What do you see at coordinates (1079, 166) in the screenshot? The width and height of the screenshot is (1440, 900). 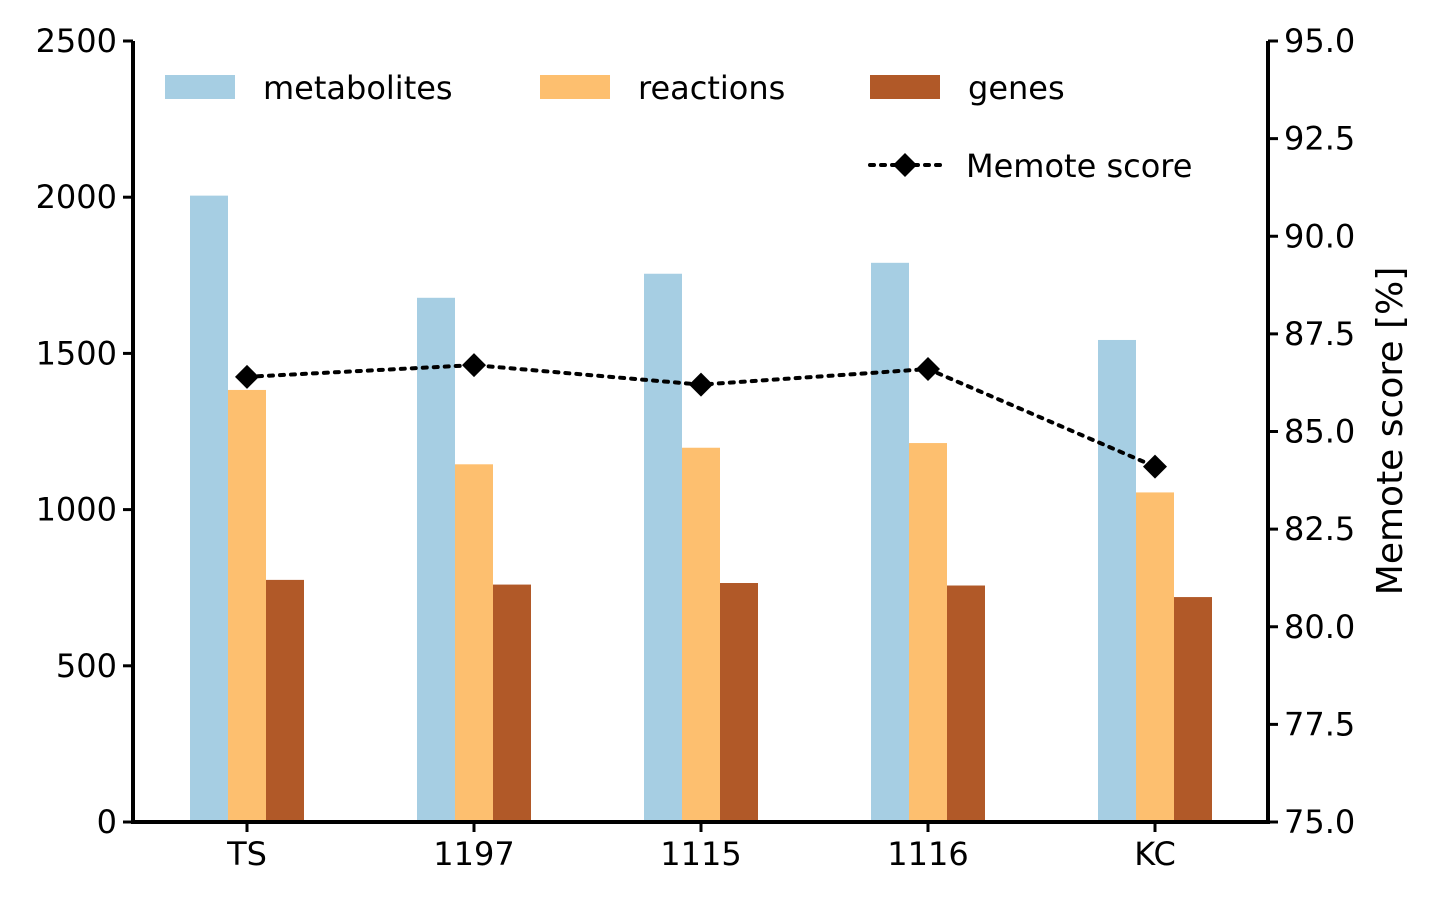 I see `legend-label-memote: Memote score` at bounding box center [1079, 166].